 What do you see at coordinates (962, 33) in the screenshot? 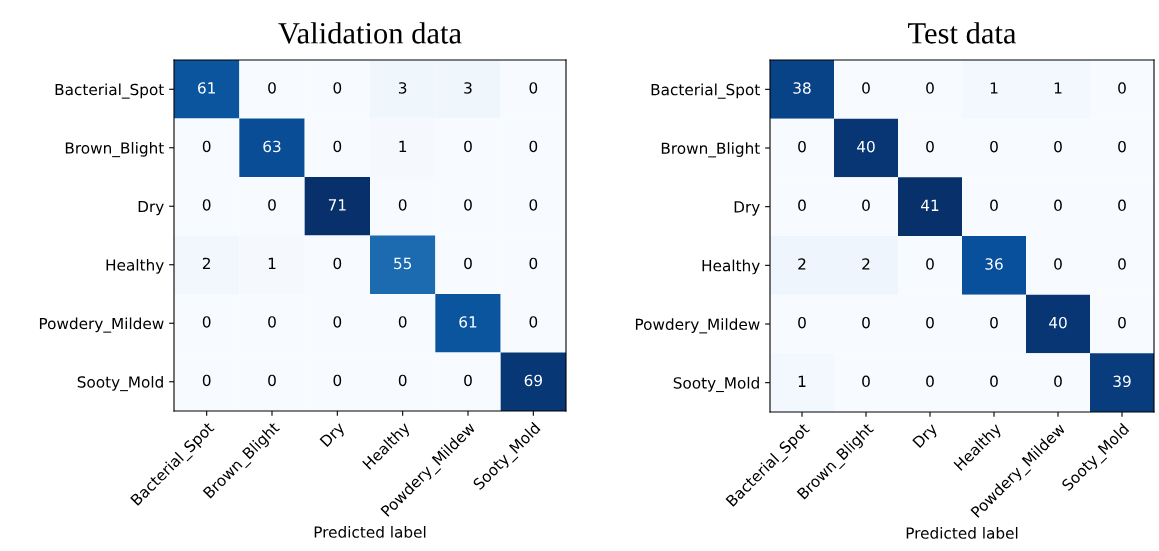
I see `chart-title: Test data` at bounding box center [962, 33].